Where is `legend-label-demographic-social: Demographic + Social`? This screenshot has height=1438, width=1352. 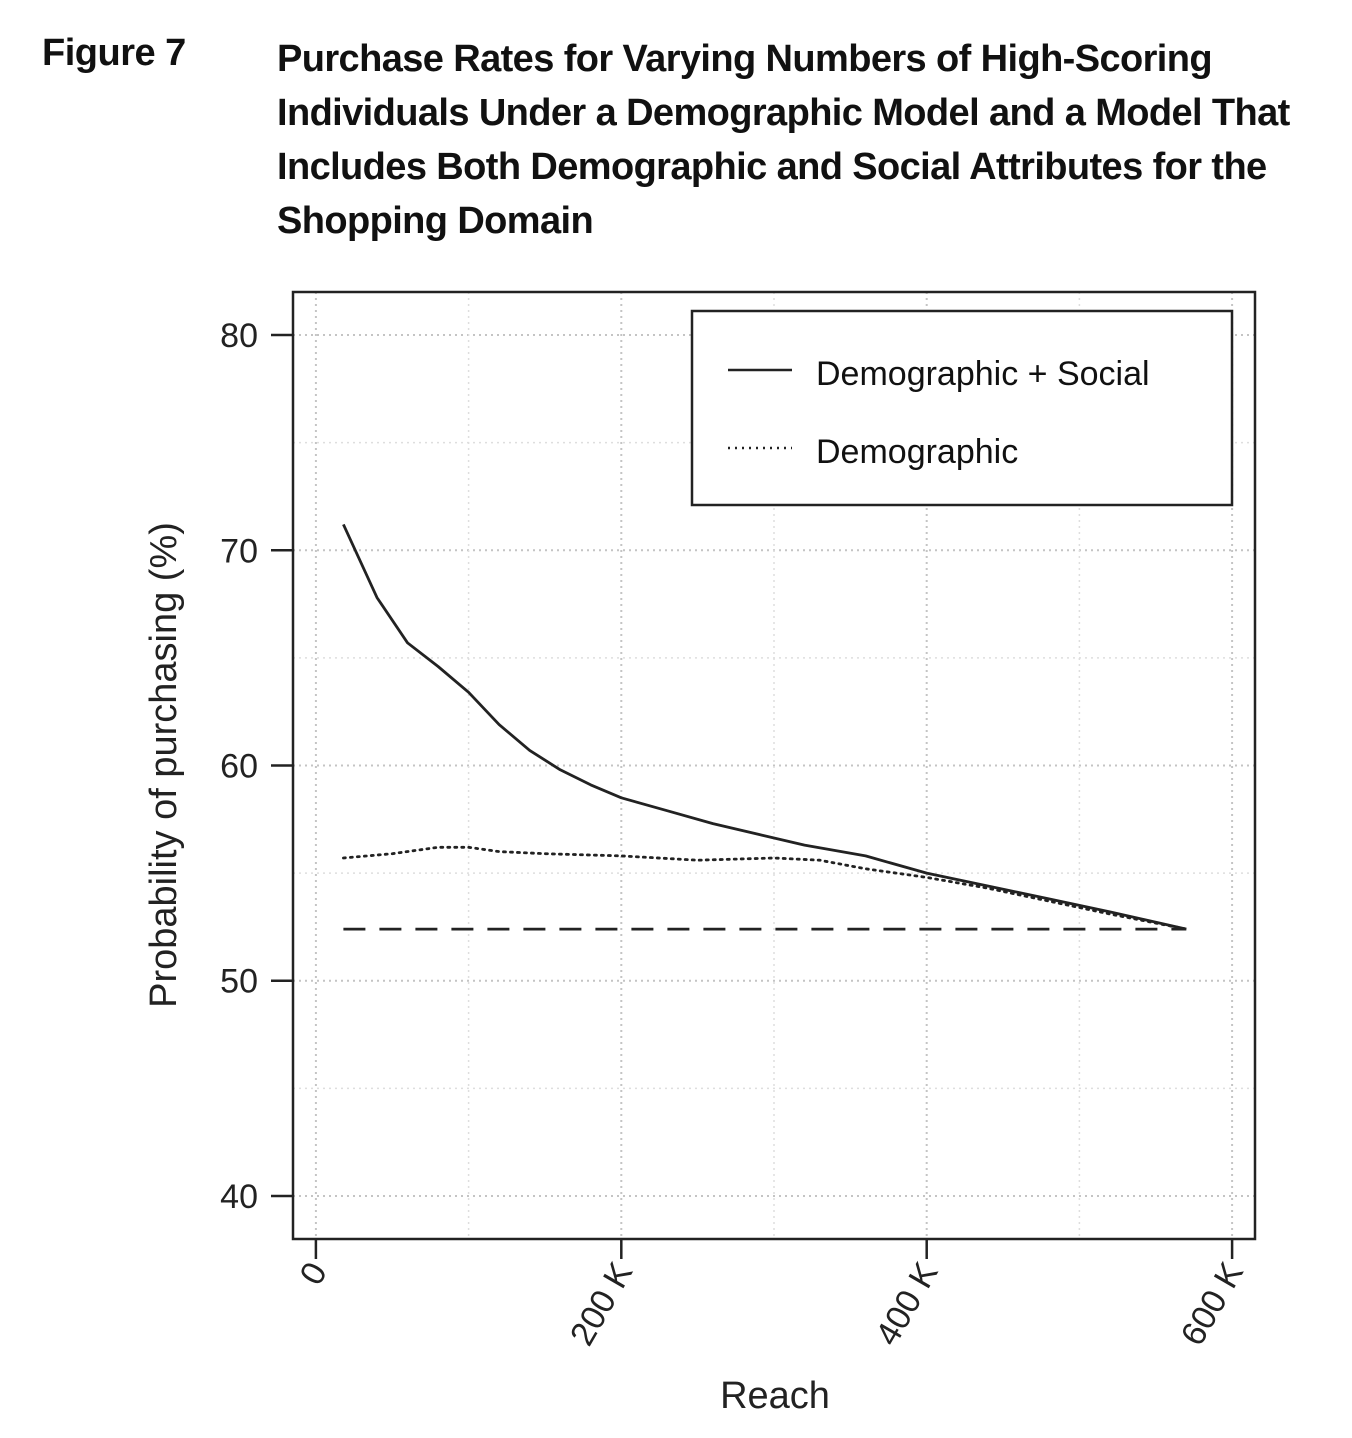 legend-label-demographic-social: Demographic + Social is located at coordinates (983, 374).